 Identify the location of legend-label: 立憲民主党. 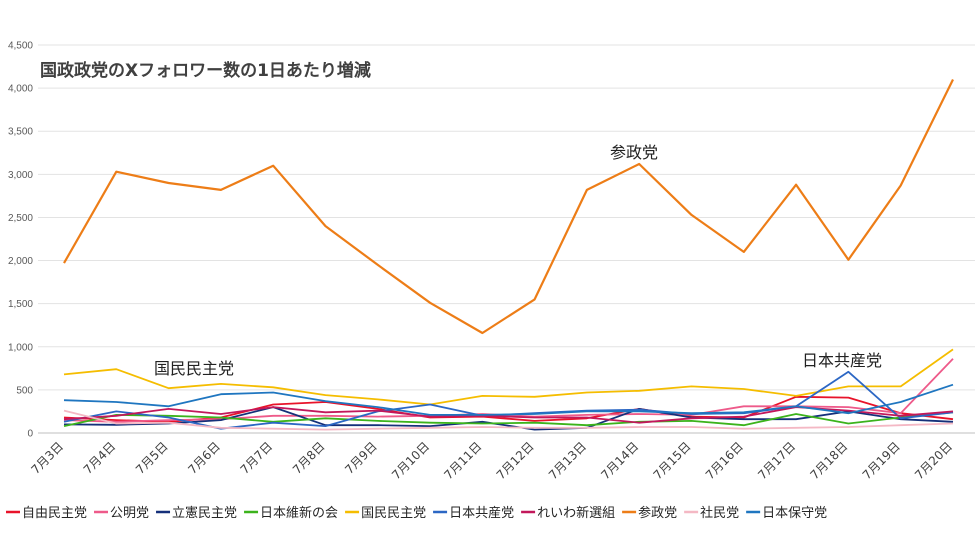
(204, 513).